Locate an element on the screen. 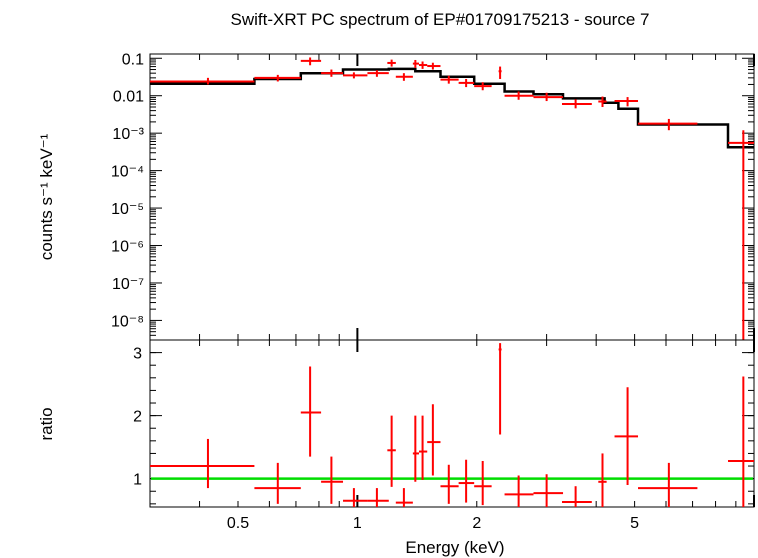 Image resolution: width=758 pixels, height=558 pixels. x-tick-label: 1 is located at coordinates (357, 523).